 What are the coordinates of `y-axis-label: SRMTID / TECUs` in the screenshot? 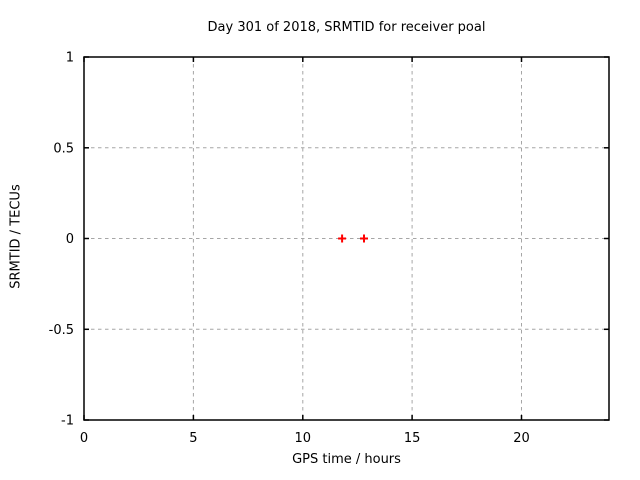 It's located at (16, 236).